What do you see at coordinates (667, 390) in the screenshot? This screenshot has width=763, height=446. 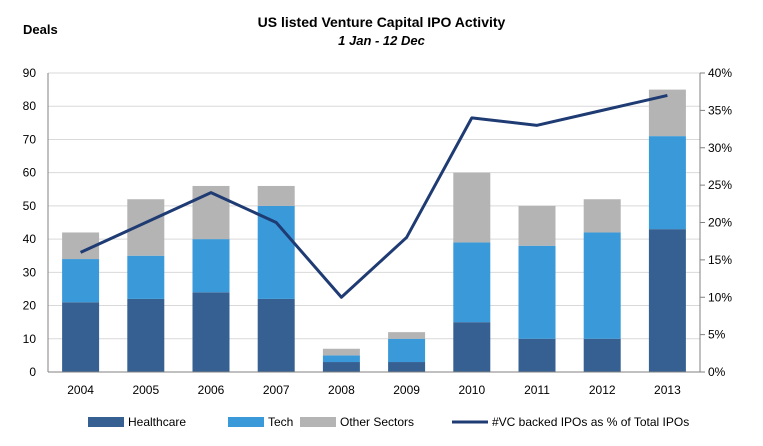 I see `x-tick-label: 2013` at bounding box center [667, 390].